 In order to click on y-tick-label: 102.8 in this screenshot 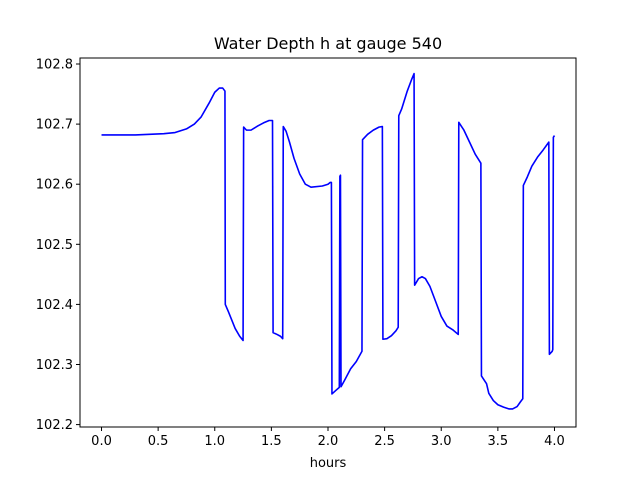, I will do `click(54, 65)`.